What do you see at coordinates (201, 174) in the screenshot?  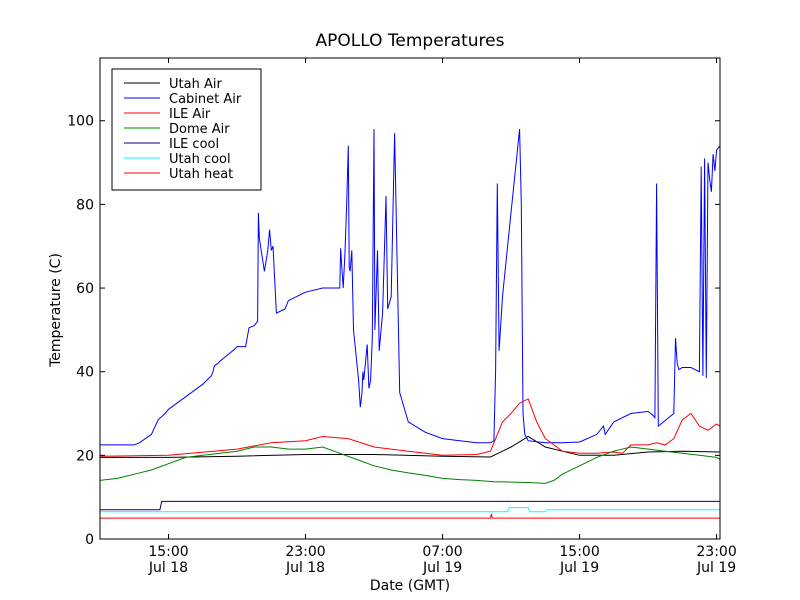 I see `legend-label: Utah heat` at bounding box center [201, 174].